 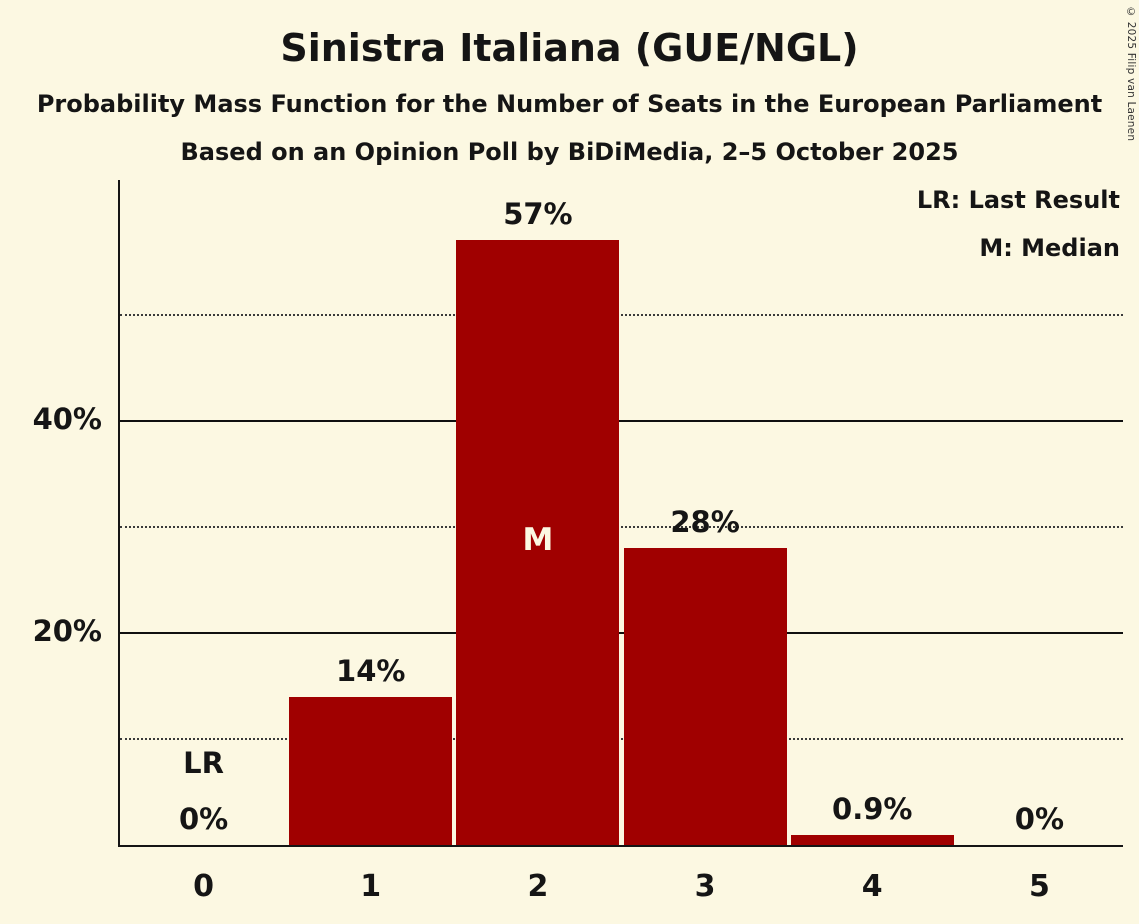 What do you see at coordinates (203, 763) in the screenshot?
I see `last-result-marker: LR` at bounding box center [203, 763].